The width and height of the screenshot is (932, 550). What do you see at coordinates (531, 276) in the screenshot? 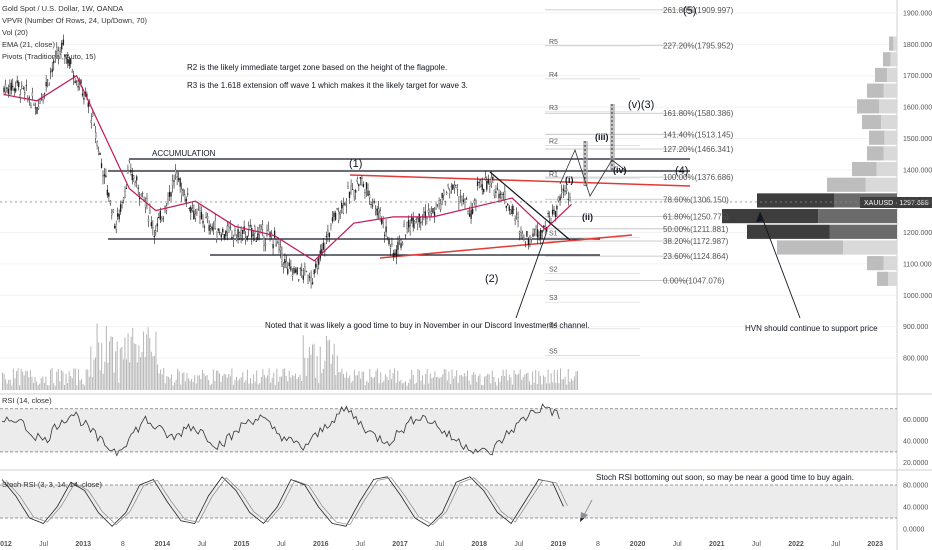
I see `discord-pointer` at bounding box center [531, 276].